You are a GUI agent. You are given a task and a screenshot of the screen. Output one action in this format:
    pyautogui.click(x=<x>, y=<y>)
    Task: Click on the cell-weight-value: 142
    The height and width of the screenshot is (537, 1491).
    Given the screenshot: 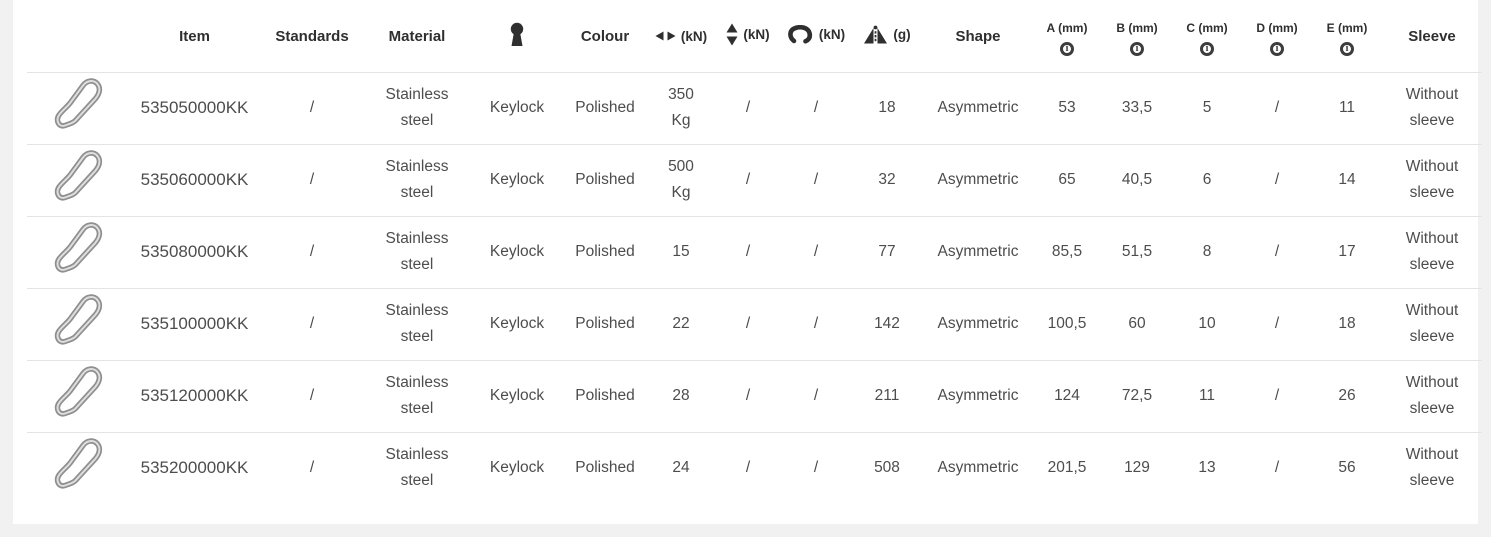 What is the action you would take?
    pyautogui.click(x=887, y=323)
    